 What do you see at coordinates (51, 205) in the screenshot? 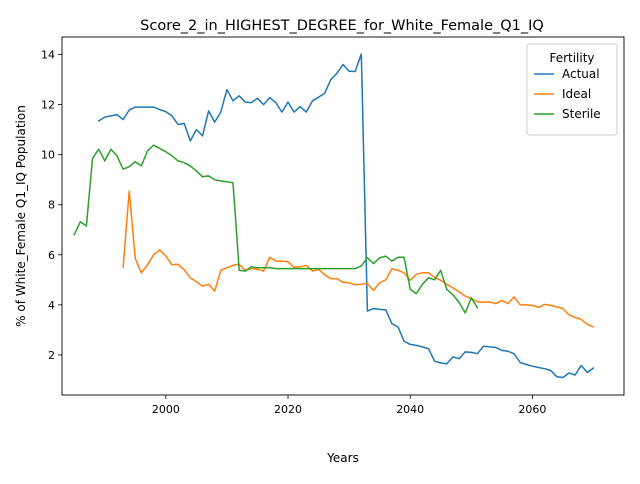
I see `y-tick-label: 8` at bounding box center [51, 205].